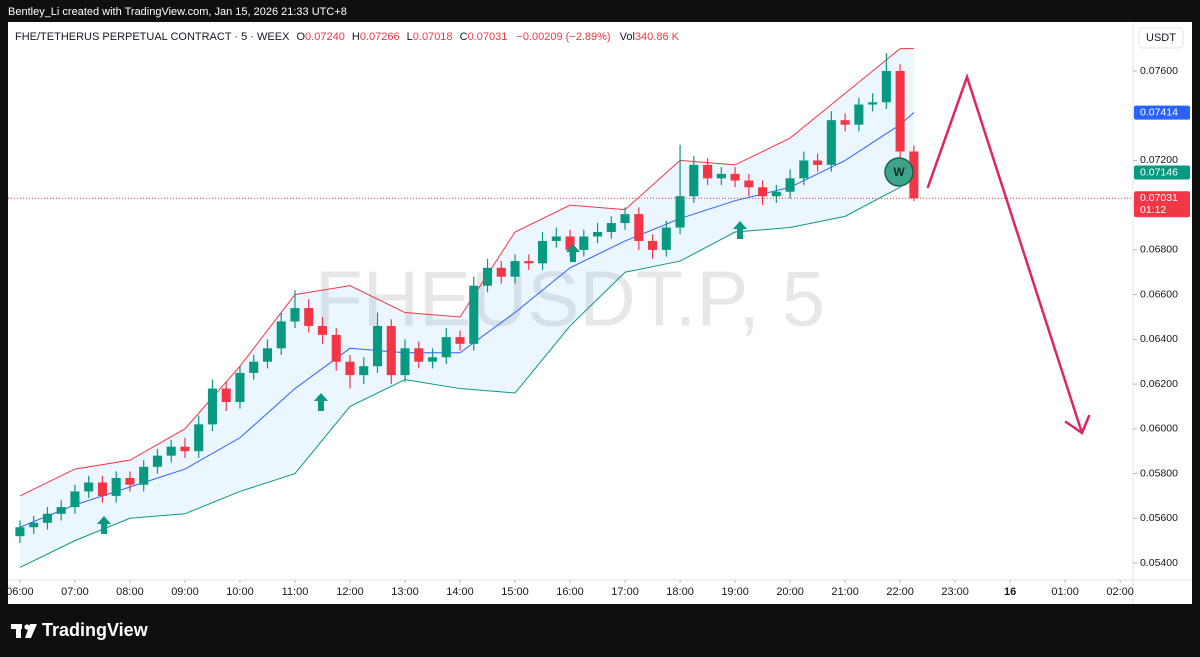 This screenshot has height=657, width=1200. What do you see at coordinates (75, 592) in the screenshot?
I see `x-tick-label: 07:00` at bounding box center [75, 592].